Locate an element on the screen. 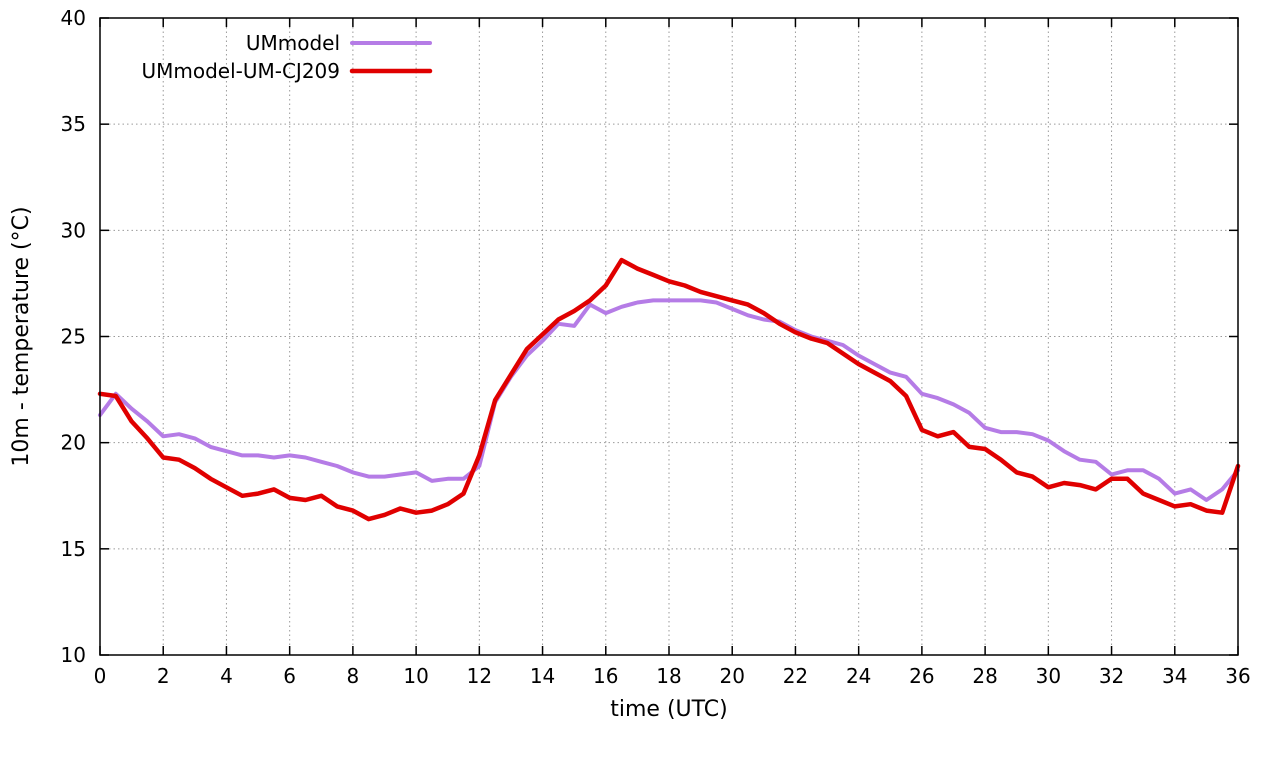 The image size is (1280, 760). y-axis-label: 10m - temperature (°C) is located at coordinates (21, 336).